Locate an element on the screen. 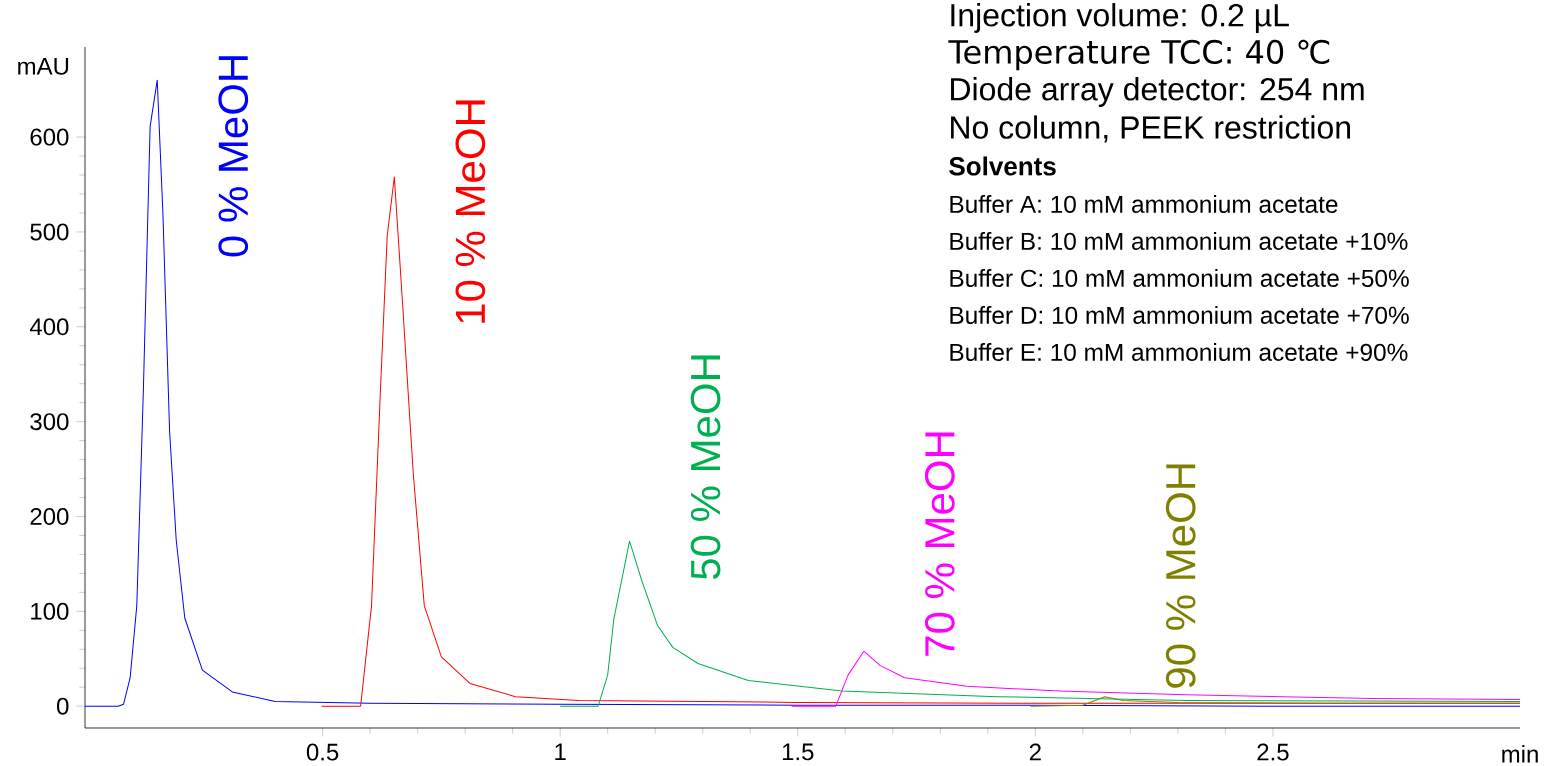 The width and height of the screenshot is (1550, 766). annotation: Buffer C: 10 mM ammonium acetate +50% is located at coordinates (1179, 278).